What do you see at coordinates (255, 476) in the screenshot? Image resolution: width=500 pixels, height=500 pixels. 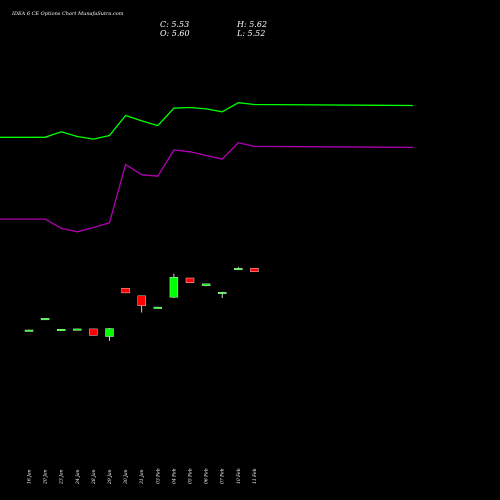 I see `x-tick-label: 11 Feb` at bounding box center [255, 476].